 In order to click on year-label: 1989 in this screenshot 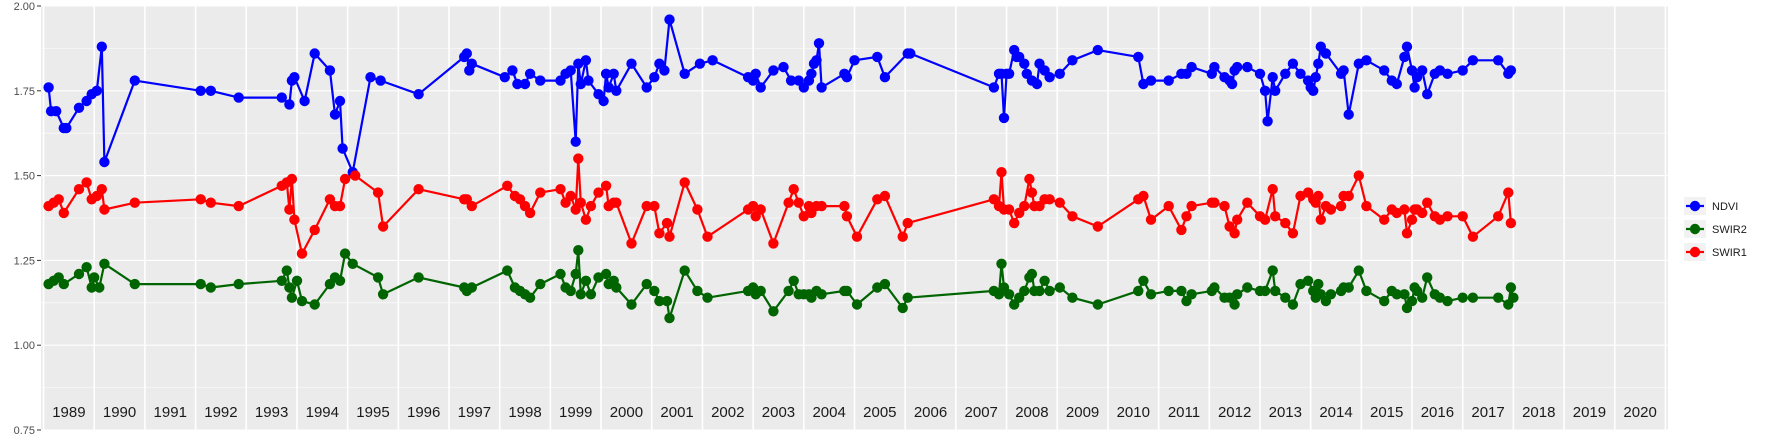, I will do `click(68, 412)`.